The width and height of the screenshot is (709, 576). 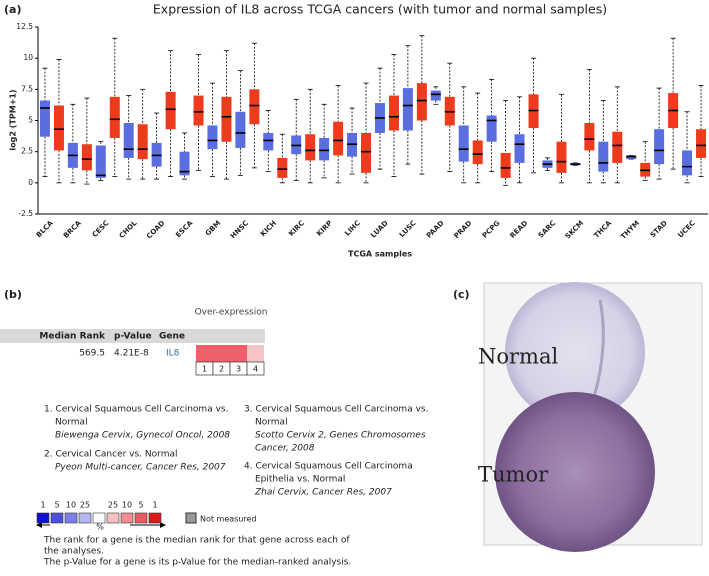 What do you see at coordinates (92, 354) in the screenshot?
I see `cell: 569.5` at bounding box center [92, 354].